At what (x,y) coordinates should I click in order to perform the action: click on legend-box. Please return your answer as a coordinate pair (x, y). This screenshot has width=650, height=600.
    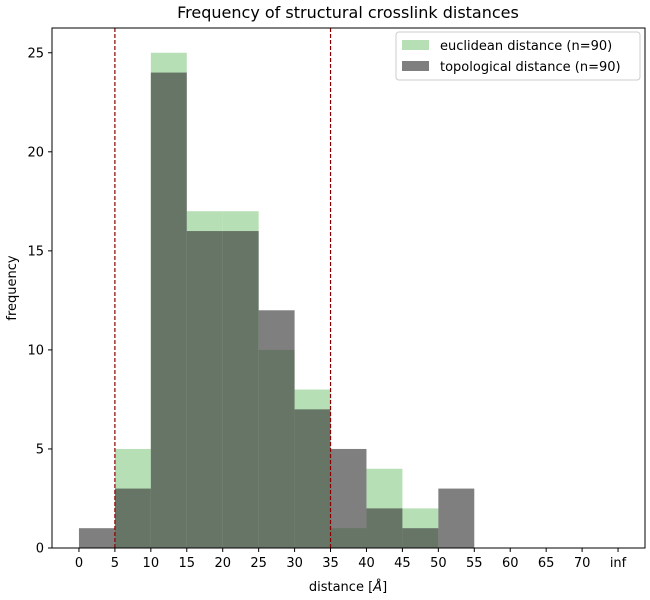
    Looking at the image, I should click on (518, 56).